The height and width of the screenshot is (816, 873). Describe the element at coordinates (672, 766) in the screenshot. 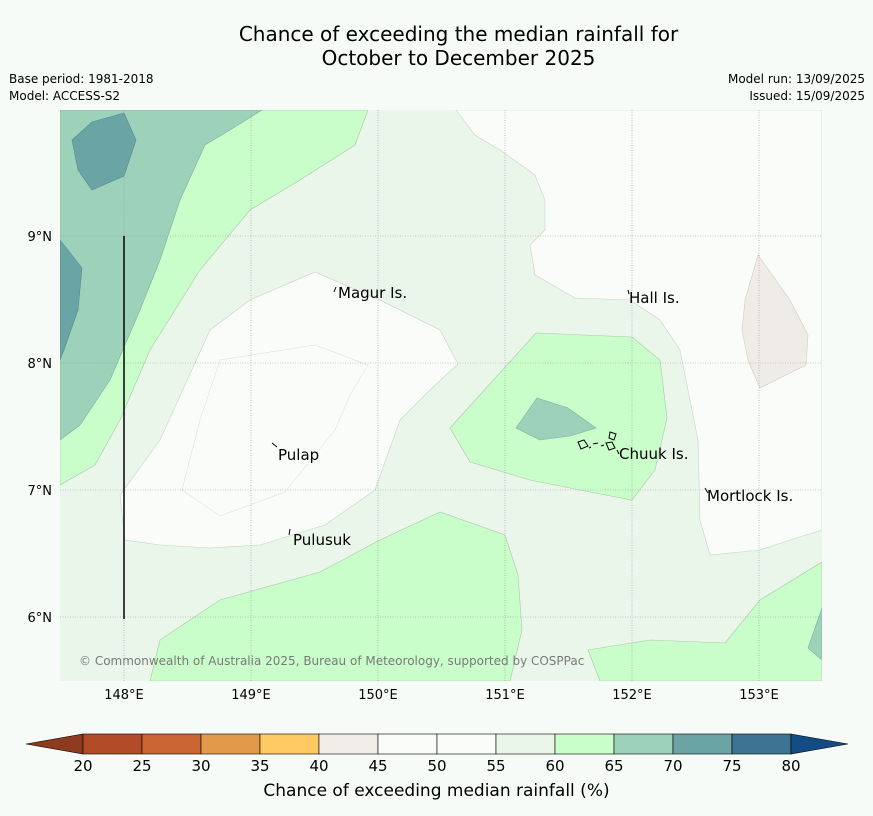

I see `colorbar-tick-70: 70` at that location.